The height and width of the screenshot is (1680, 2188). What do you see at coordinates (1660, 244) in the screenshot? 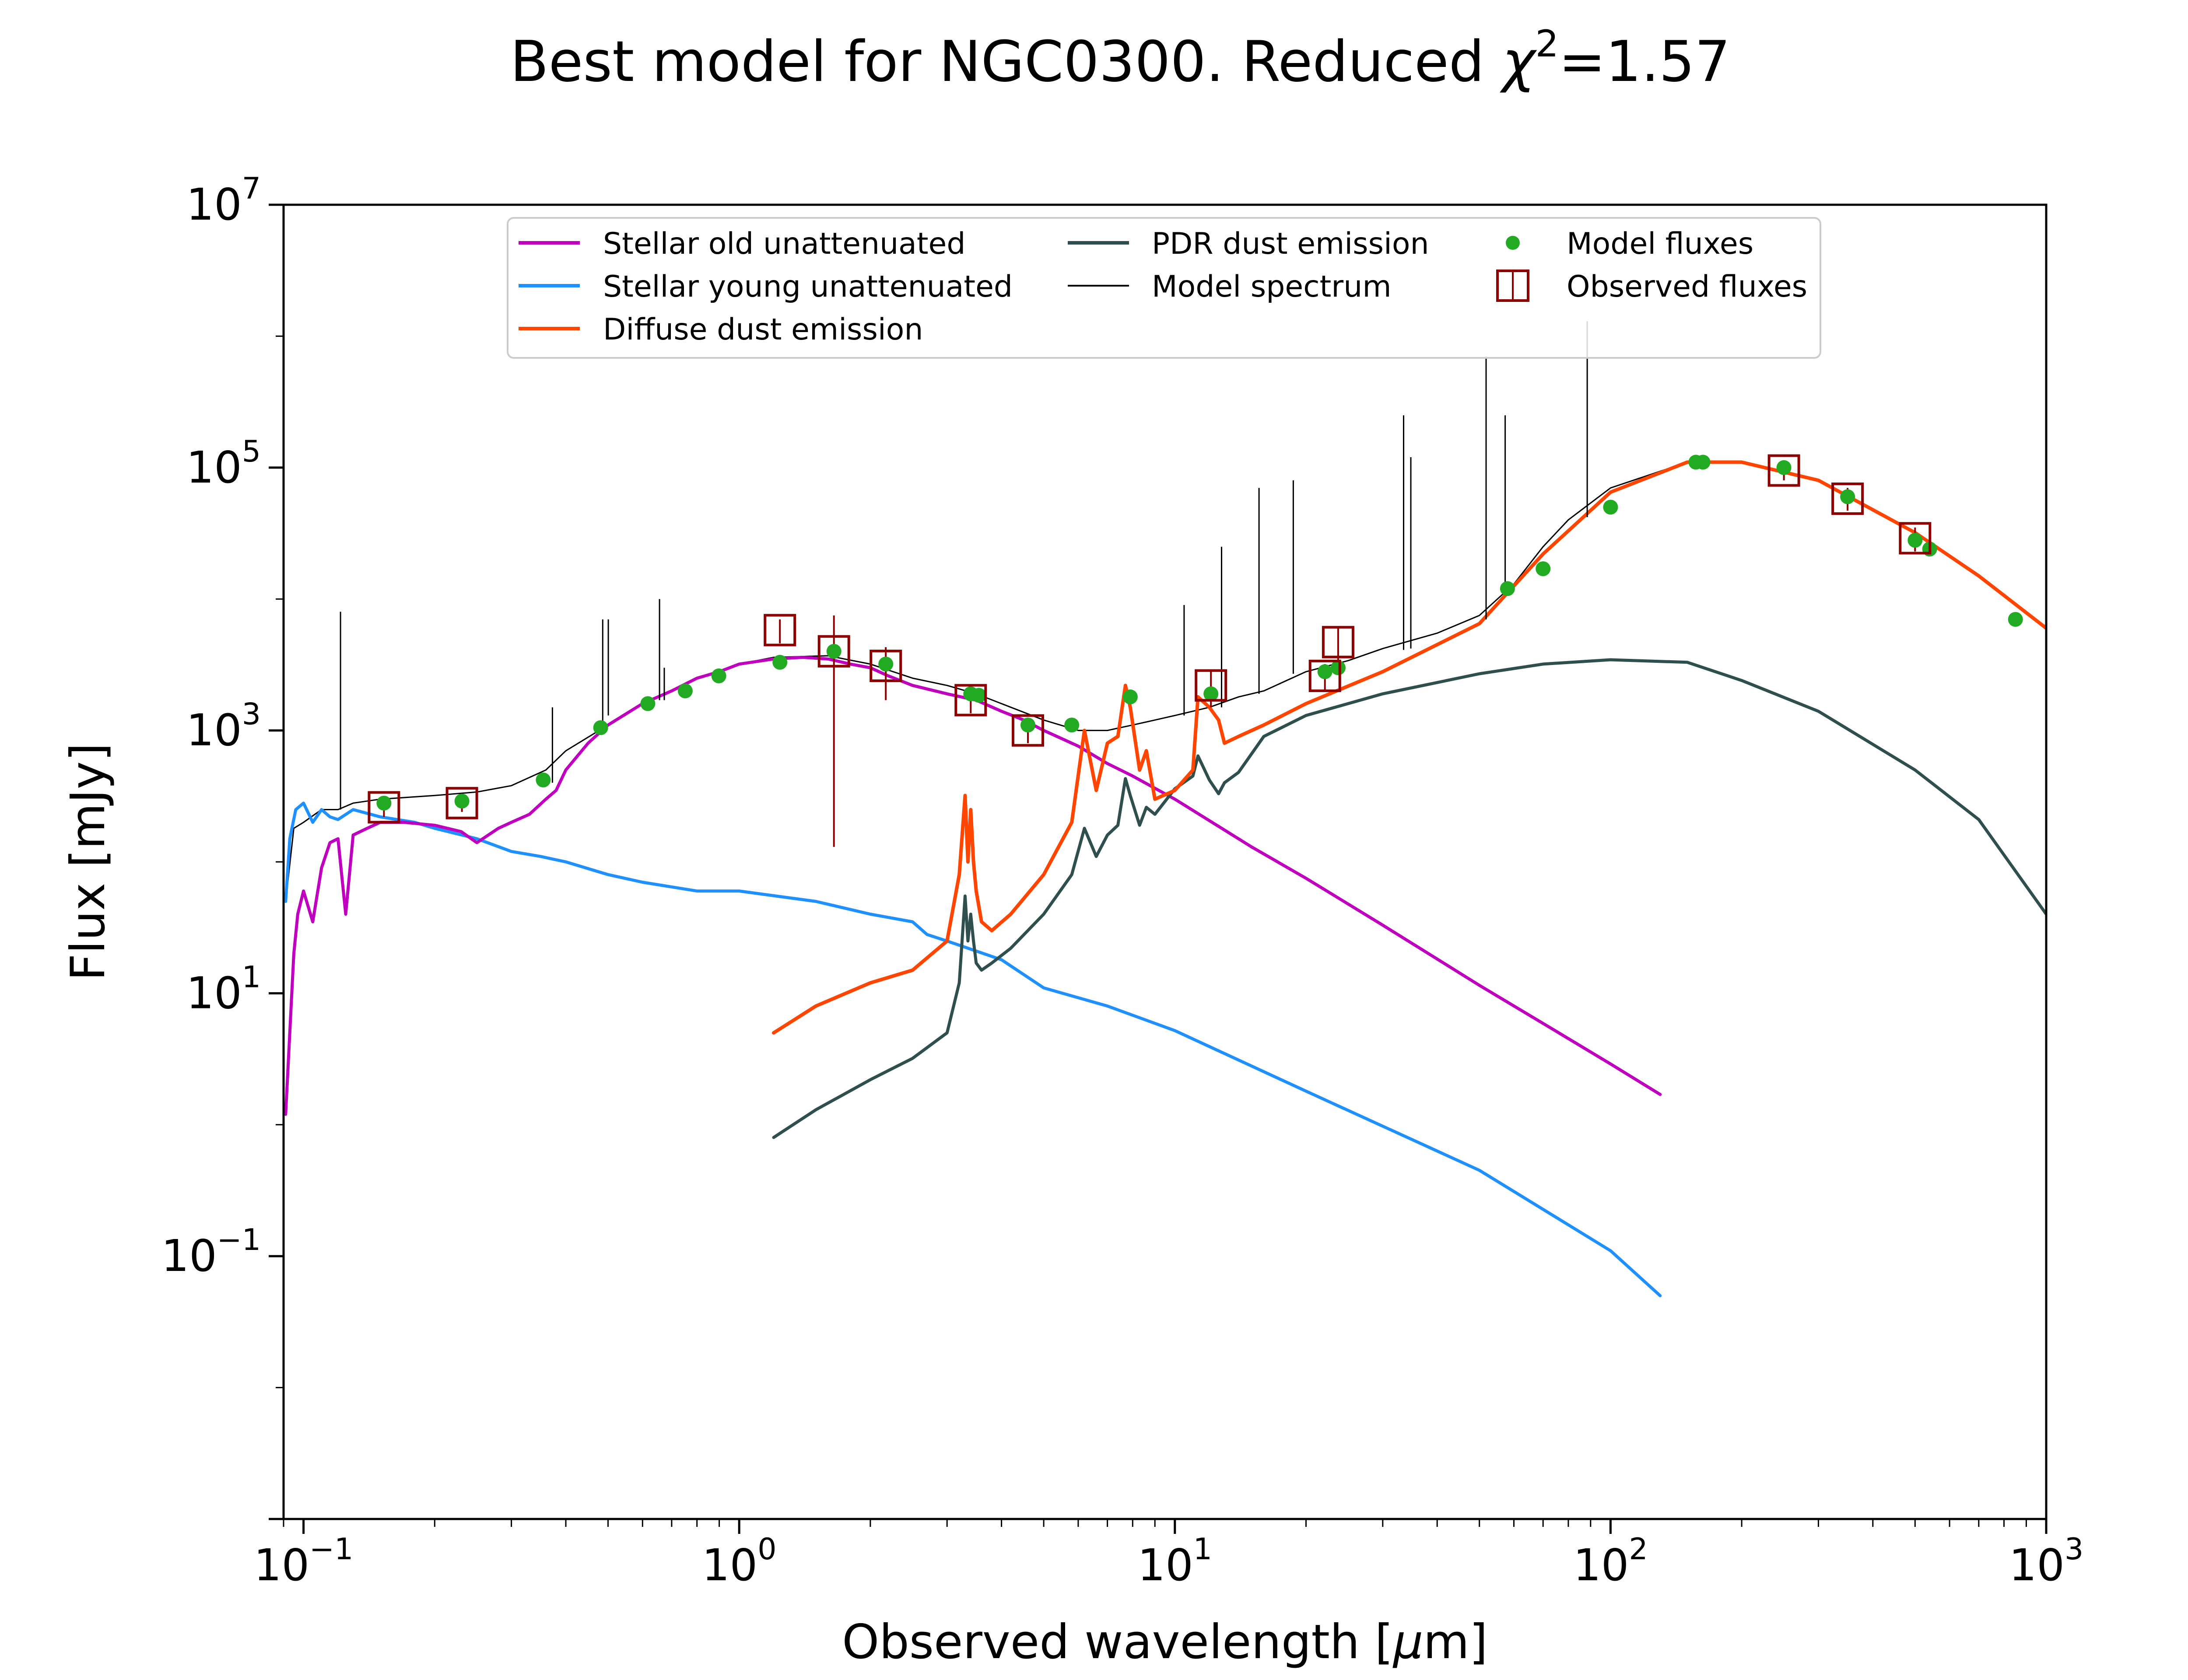
I see `legend-label-model-fluxes: Model fluxes` at bounding box center [1660, 244].